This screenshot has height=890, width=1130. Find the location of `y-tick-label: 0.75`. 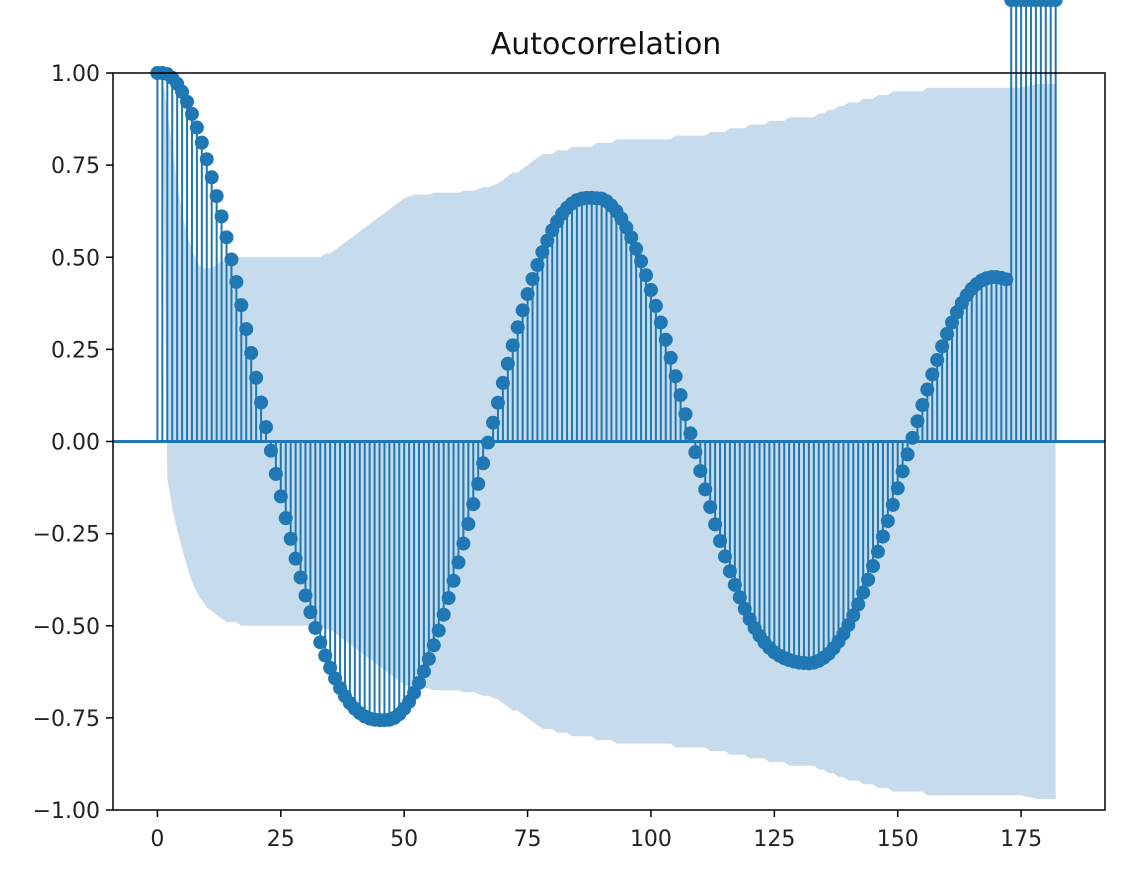

y-tick-label: 0.75 is located at coordinates (75, 166).